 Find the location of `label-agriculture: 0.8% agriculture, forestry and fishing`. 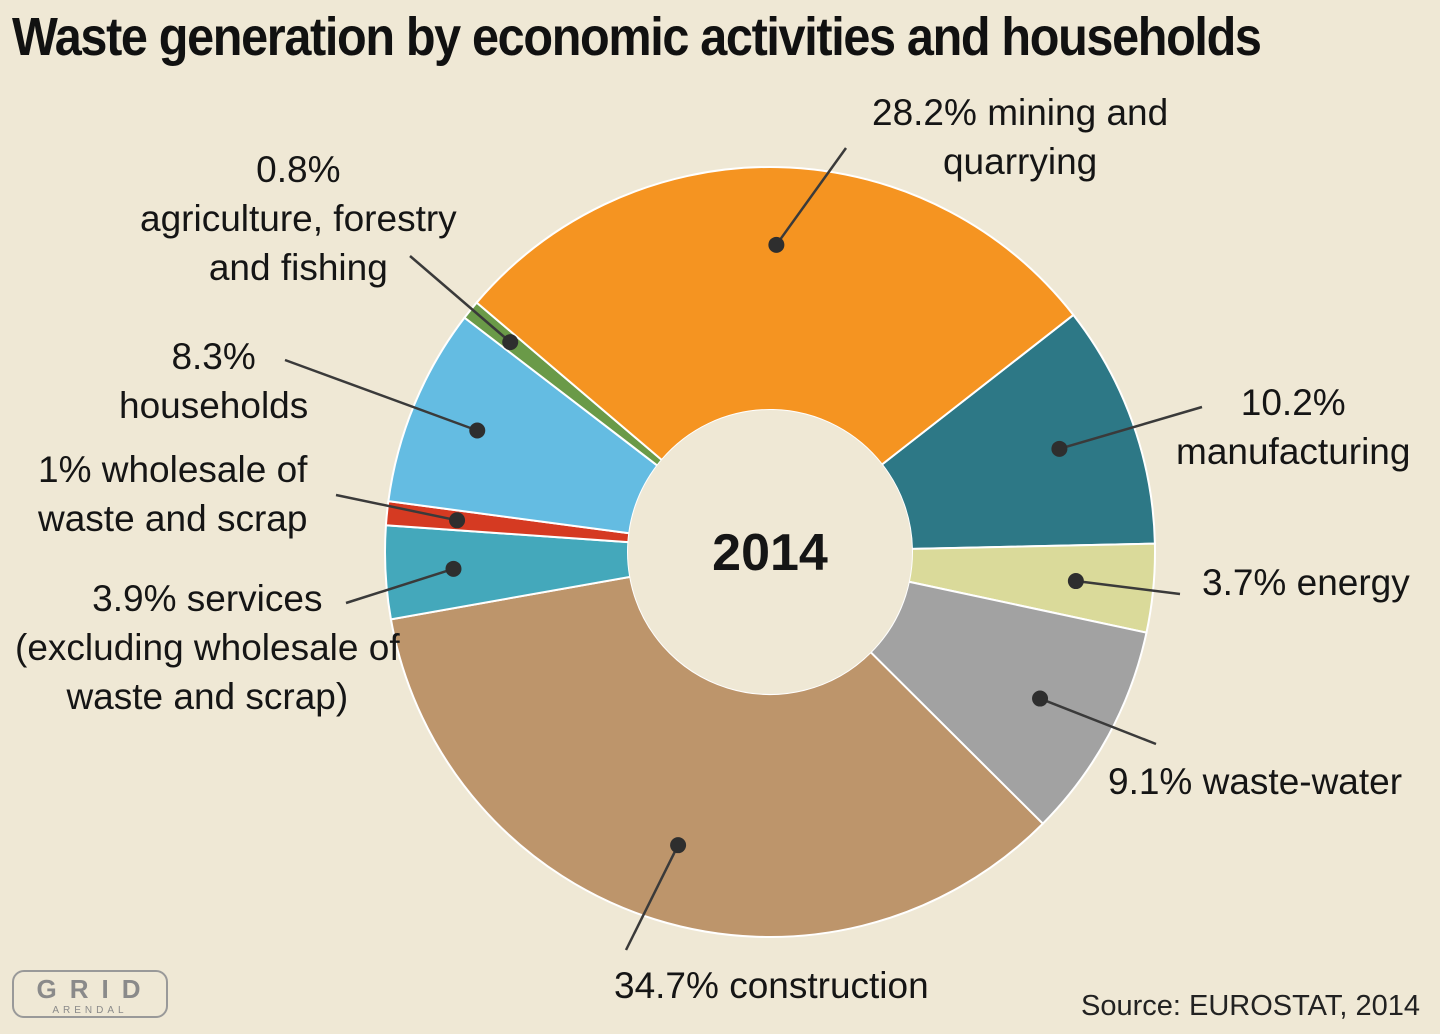

label-agriculture: 0.8% agriculture, forestry and fishing is located at coordinates (298, 218).